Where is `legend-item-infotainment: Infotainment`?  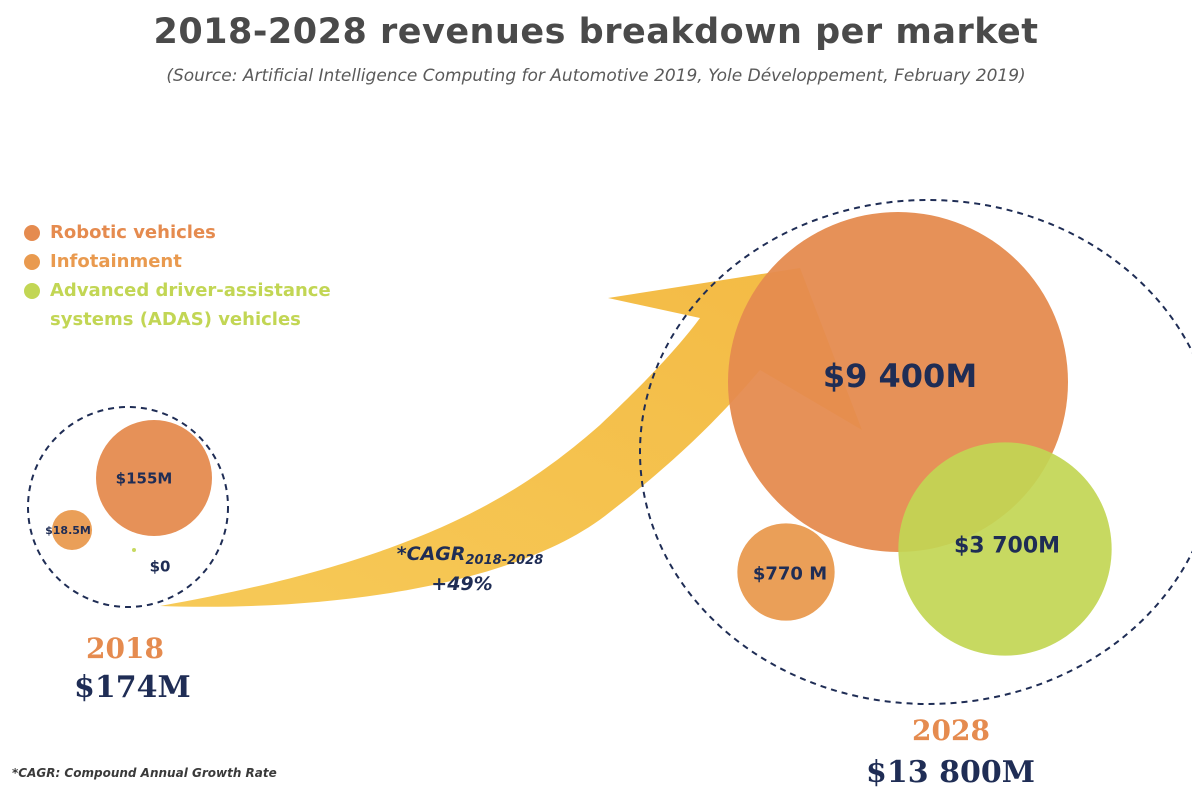
legend-item-infotainment: Infotainment is located at coordinates (202, 261).